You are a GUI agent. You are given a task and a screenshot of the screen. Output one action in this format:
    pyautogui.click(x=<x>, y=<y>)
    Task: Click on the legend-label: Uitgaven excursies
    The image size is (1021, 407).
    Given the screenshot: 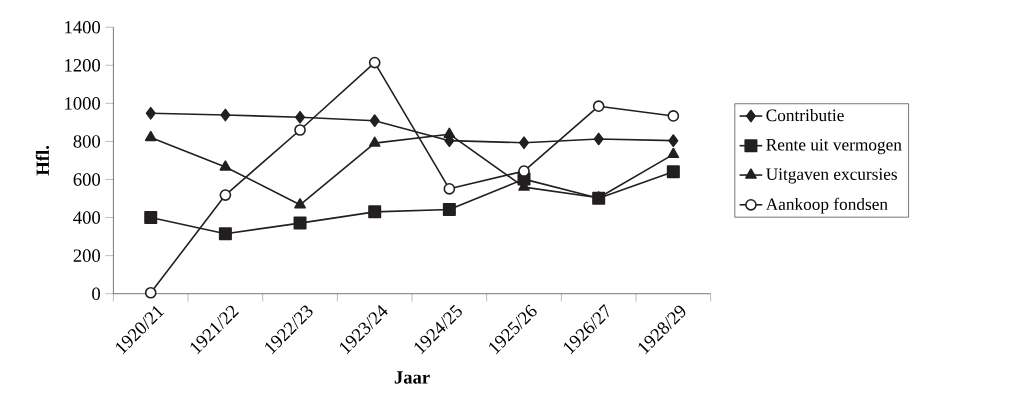 What is the action you would take?
    pyautogui.click(x=831, y=176)
    